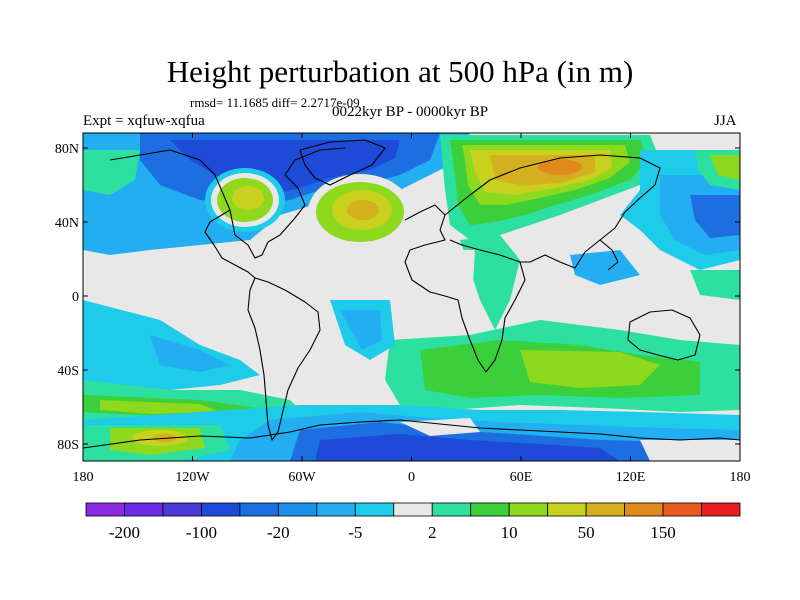  What do you see at coordinates (302, 477) in the screenshot?
I see `x-tick-label: 60W` at bounding box center [302, 477].